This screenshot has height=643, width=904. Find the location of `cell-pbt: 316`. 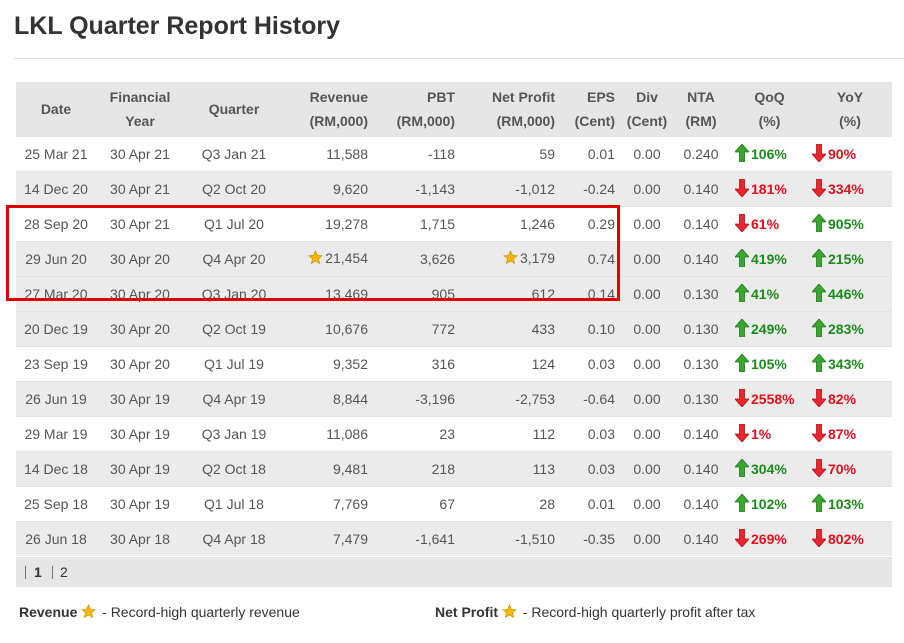

cell-pbt: 316 is located at coordinates (419, 364).